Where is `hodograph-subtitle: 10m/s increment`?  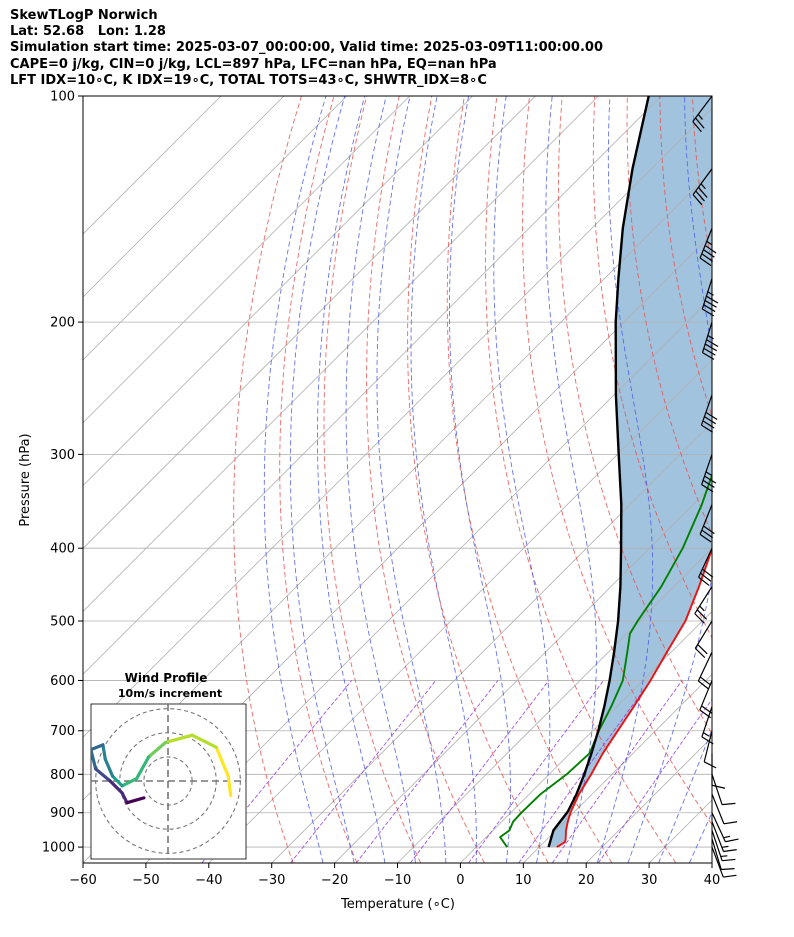 hodograph-subtitle: 10m/s increment is located at coordinates (170, 693).